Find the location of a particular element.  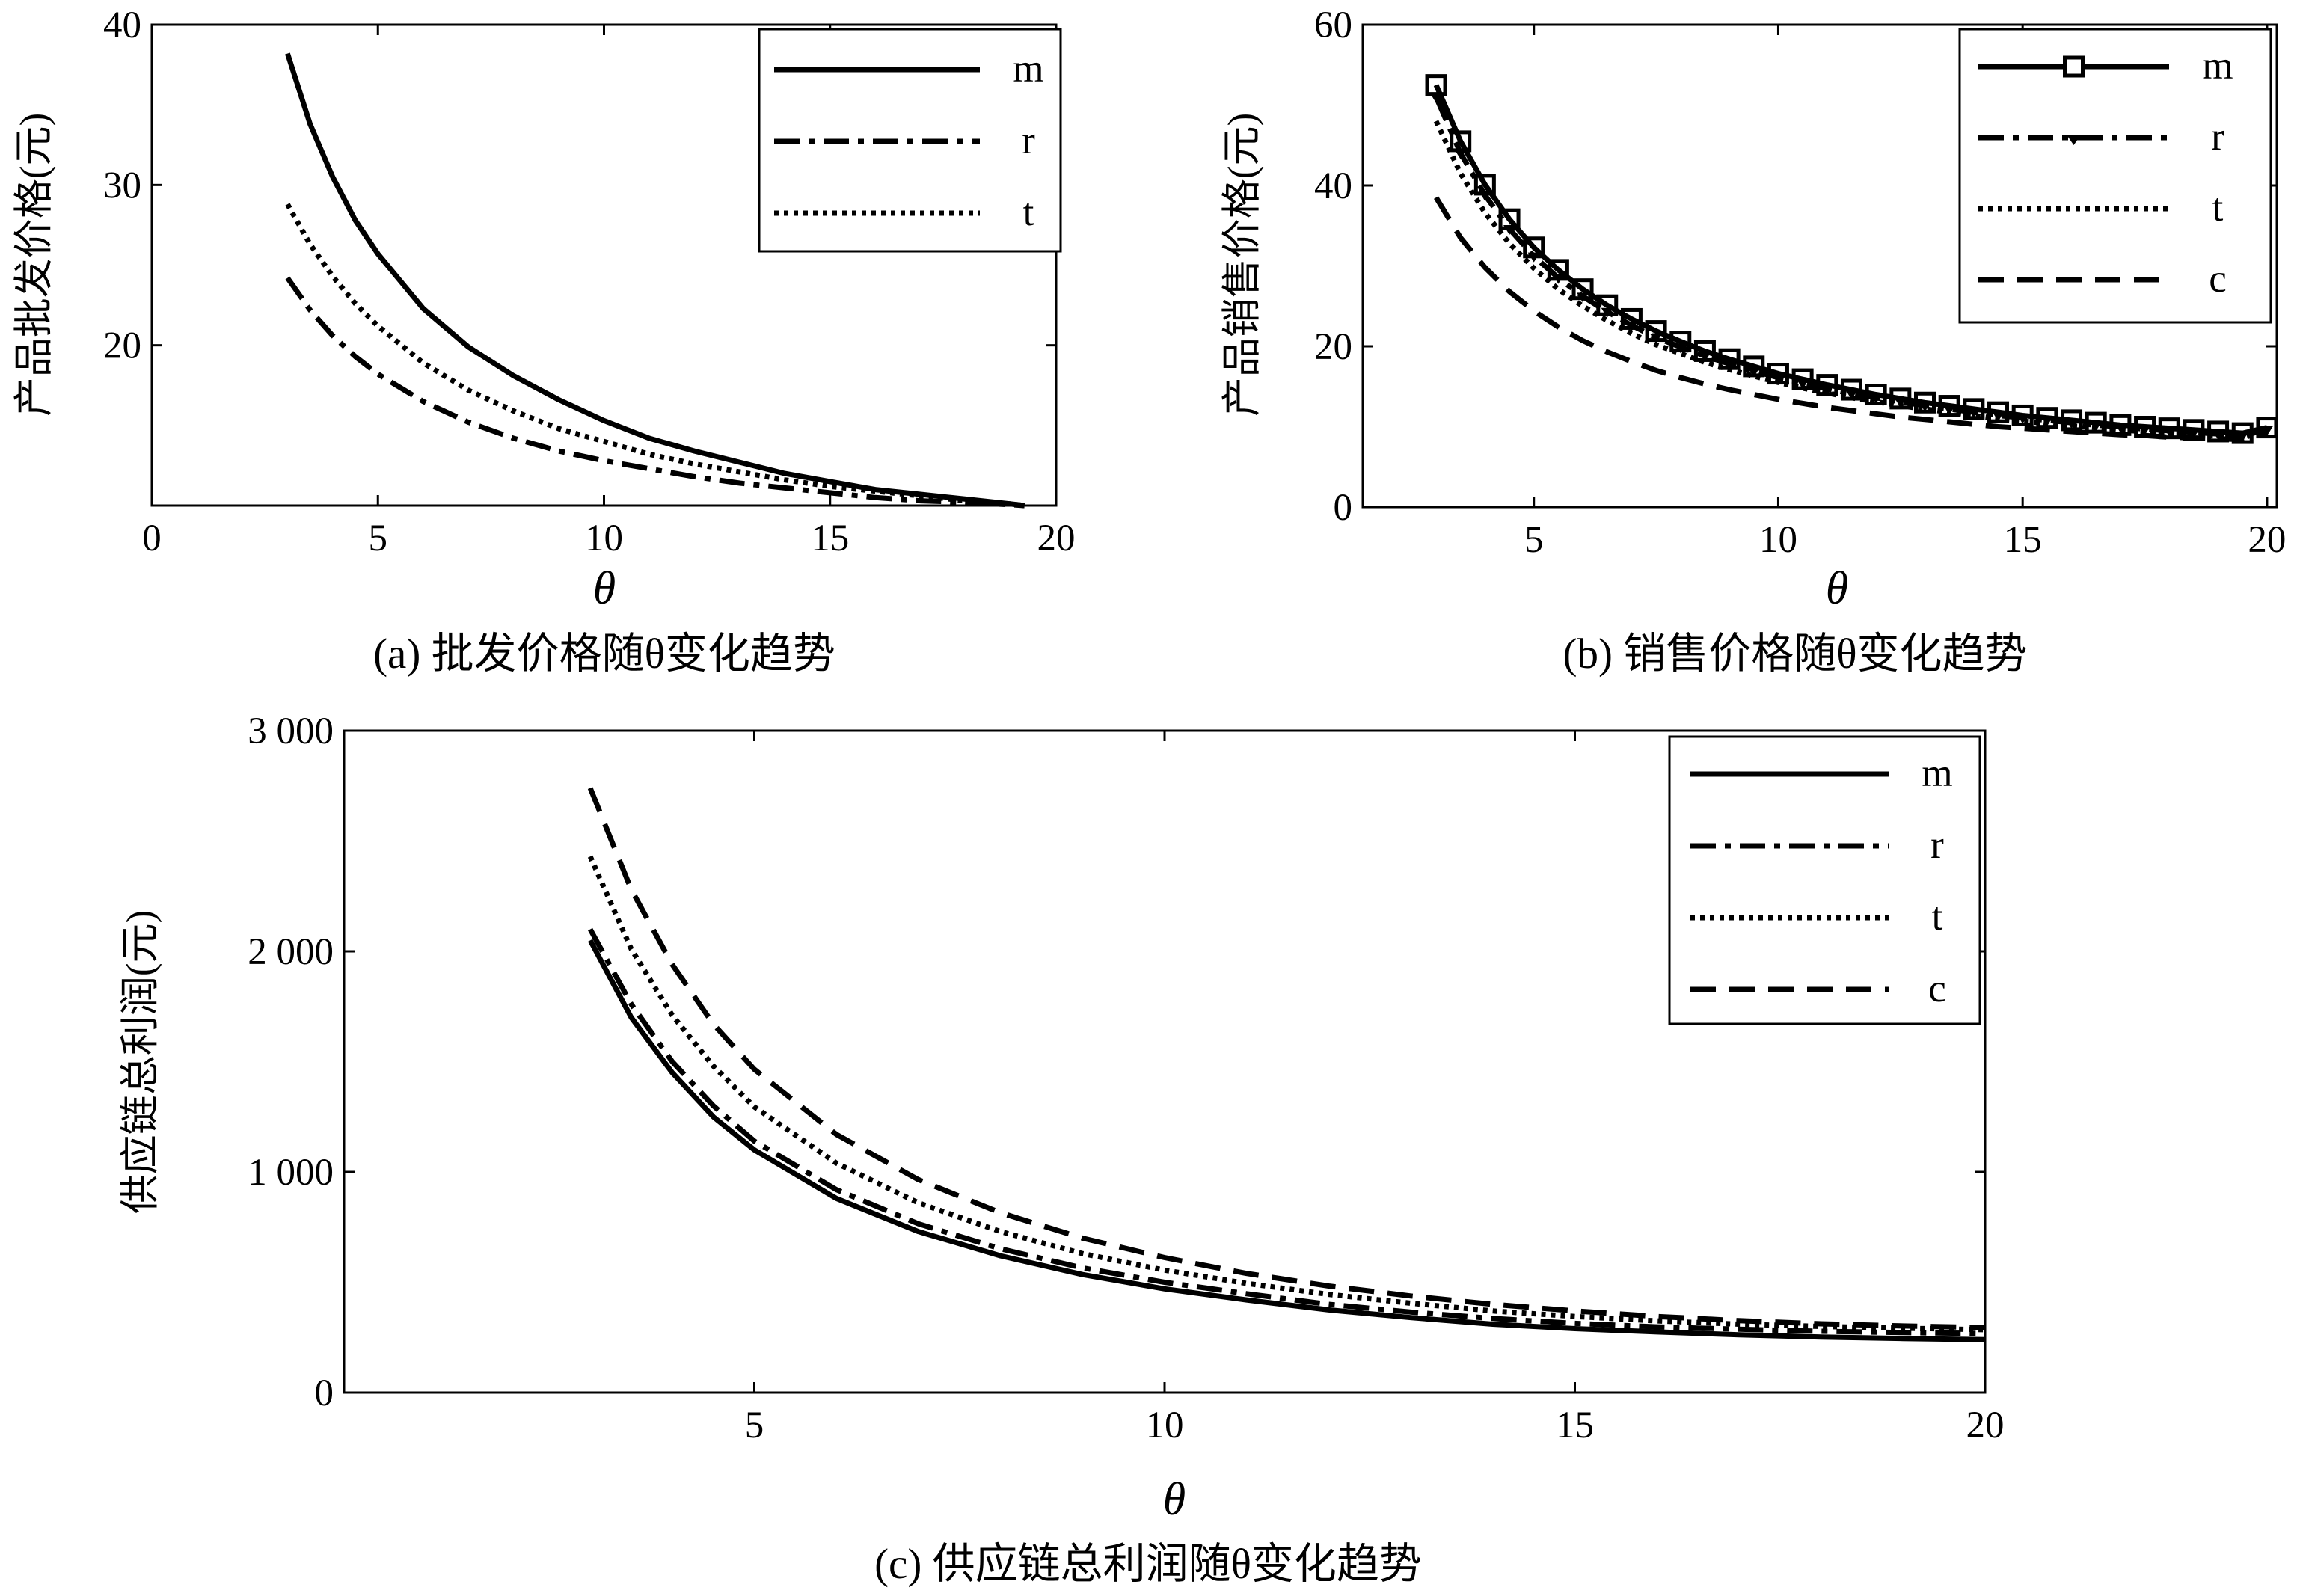

panel-b-y-tick-label: 60 is located at coordinates (1333, 25).